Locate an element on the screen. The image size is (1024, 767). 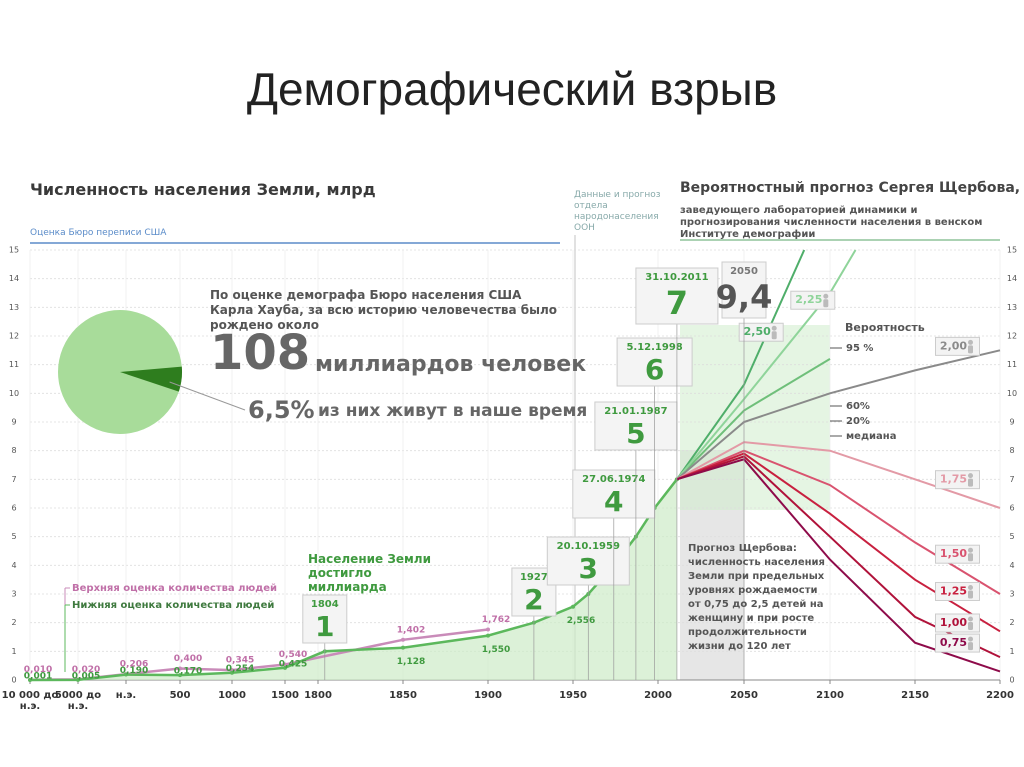
value-label: 1,762 is located at coordinates (496, 620).